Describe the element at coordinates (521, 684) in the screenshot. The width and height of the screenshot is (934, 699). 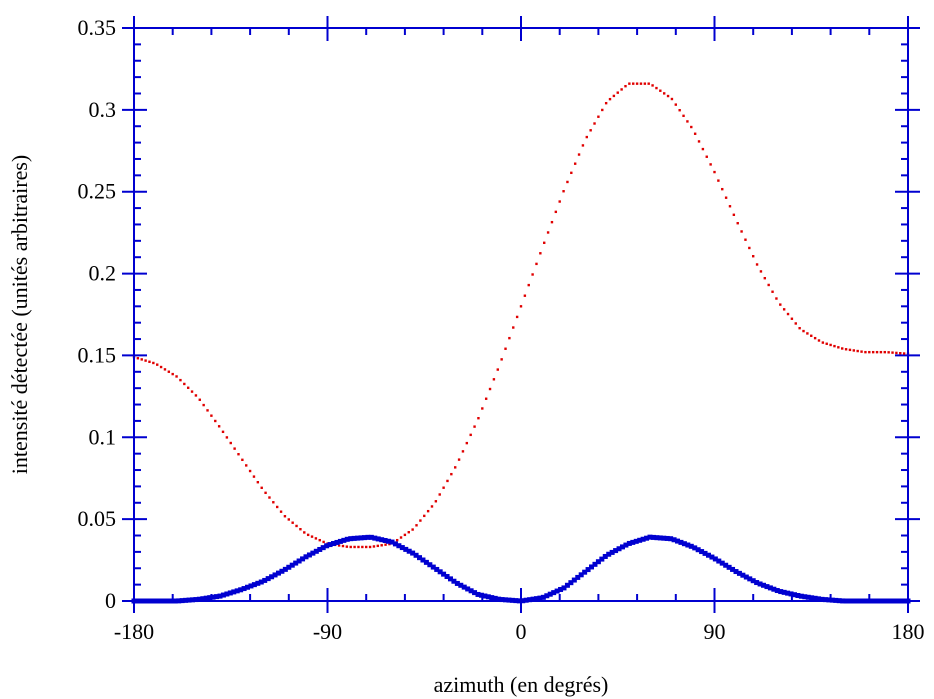
I see `x-axis-label: azimuth (en degrés)` at that location.